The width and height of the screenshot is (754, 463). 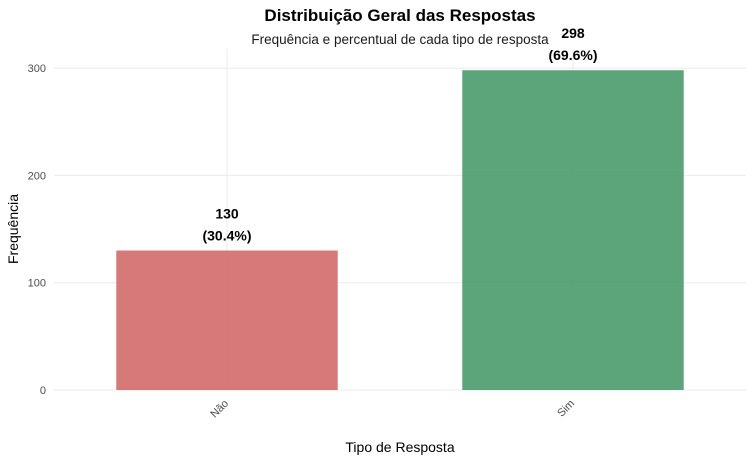 I want to click on x-tick-label: Sim, so click(x=566, y=409).